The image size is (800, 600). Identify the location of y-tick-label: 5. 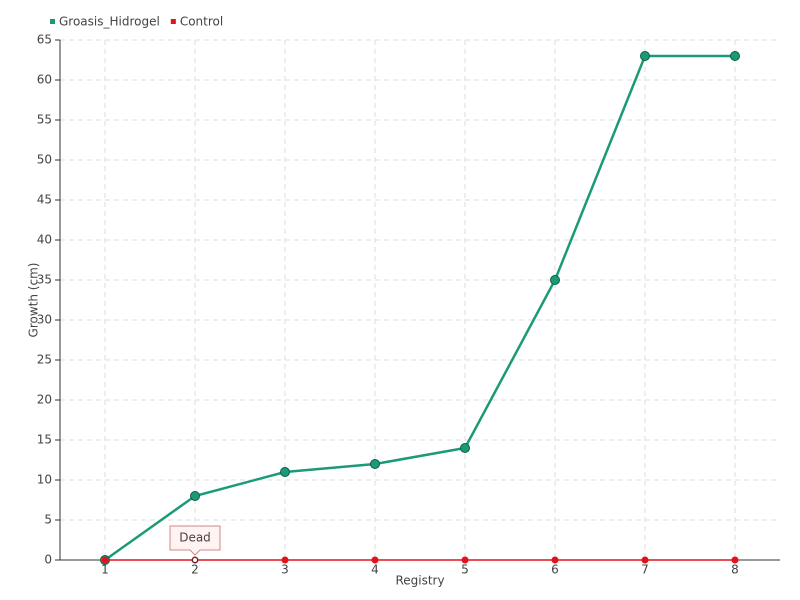
(48, 520).